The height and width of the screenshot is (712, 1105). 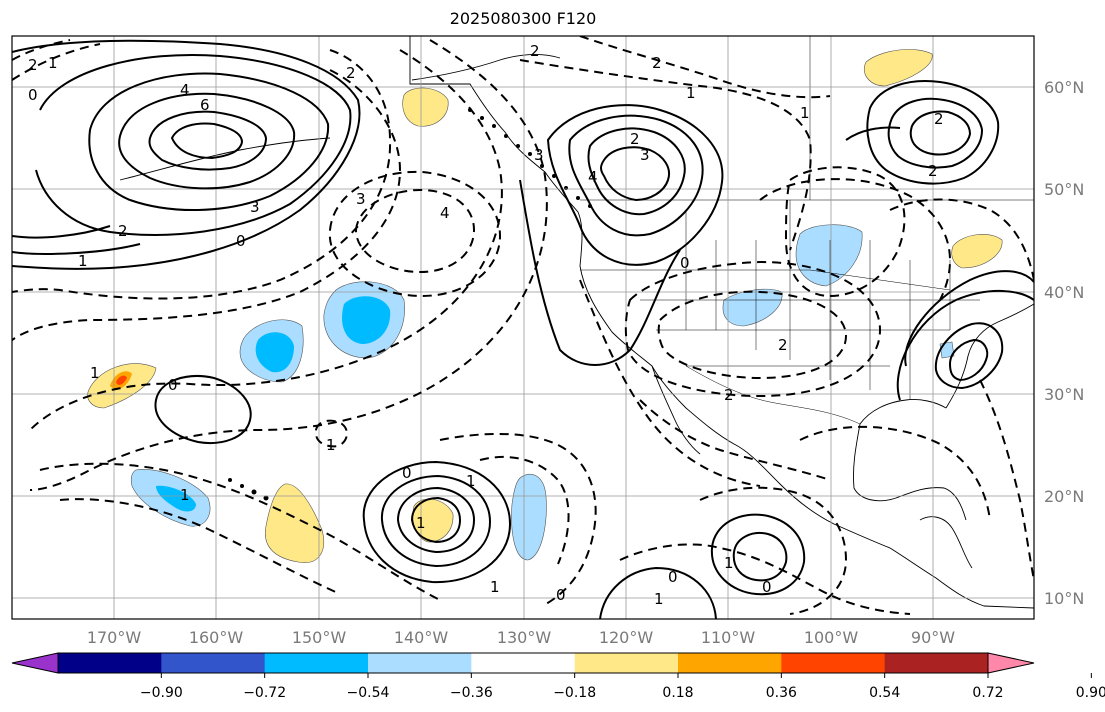 What do you see at coordinates (1064, 343) in the screenshot?
I see `latitude-tick-labels: 60°N 50°N 40°N 30°N 20°N 10°N` at bounding box center [1064, 343].